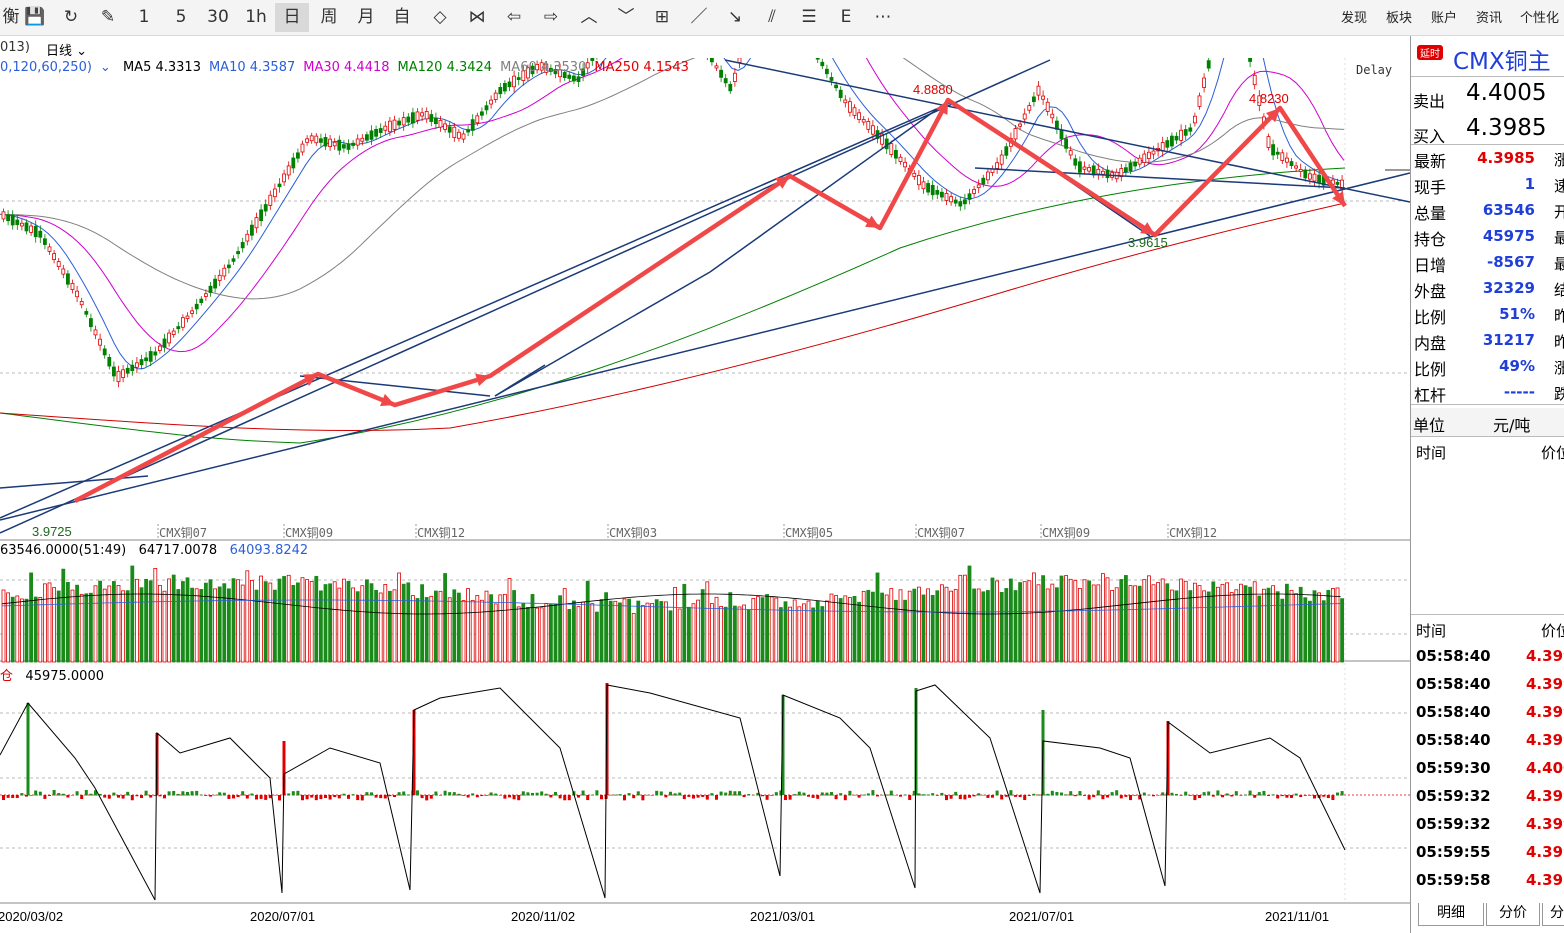  I want to click on tick-row: 05:59:55 4.399, so click(1487, 856).